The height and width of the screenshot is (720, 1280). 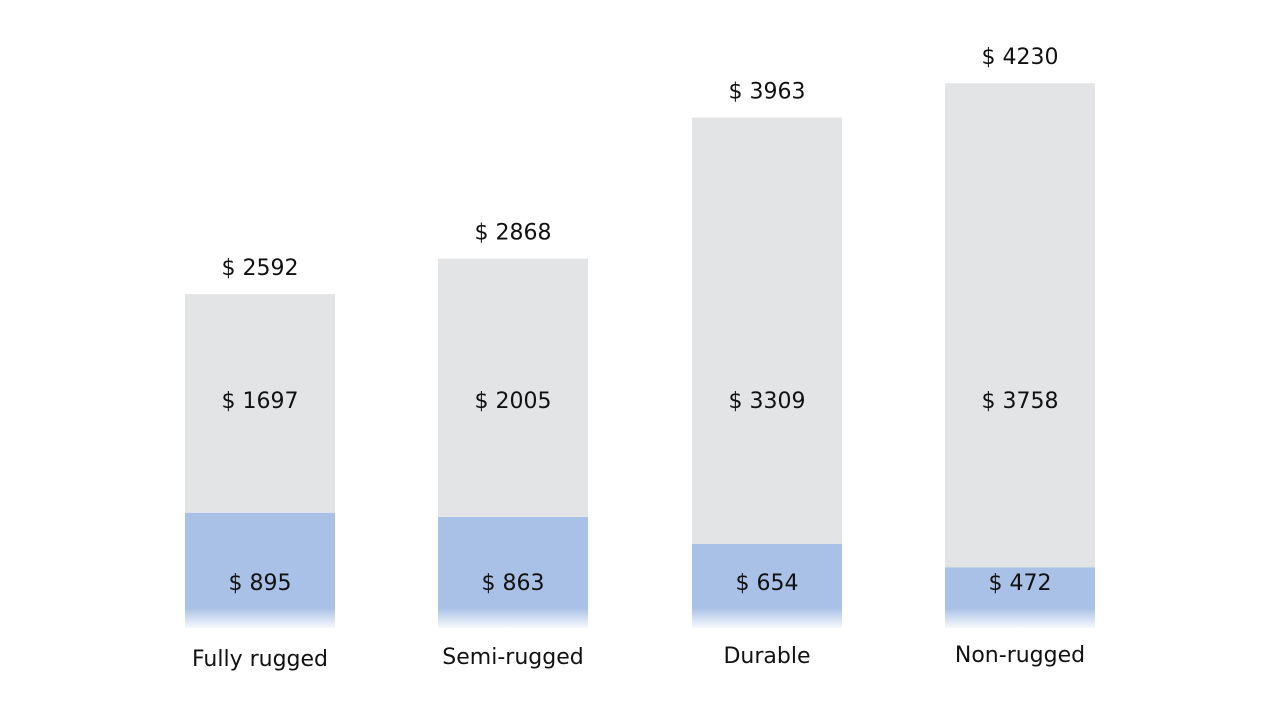 What do you see at coordinates (513, 583) in the screenshot?
I see `value-label-lower-1: $ 863` at bounding box center [513, 583].